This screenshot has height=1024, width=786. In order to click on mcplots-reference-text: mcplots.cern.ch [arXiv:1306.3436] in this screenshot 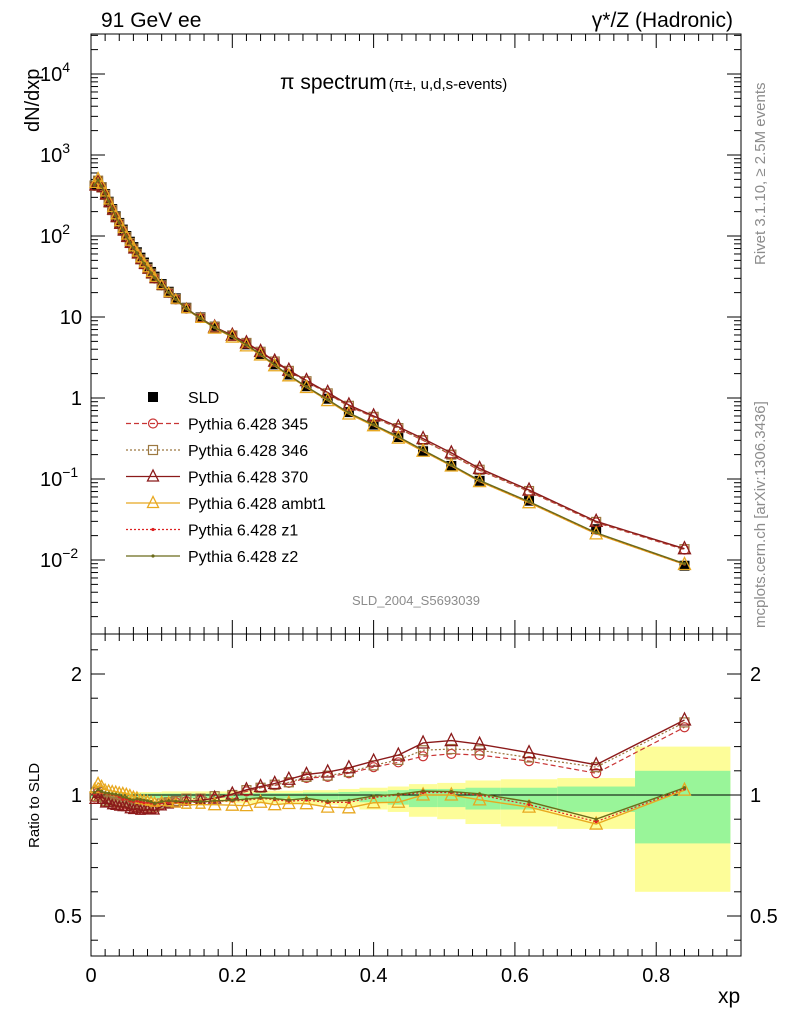, I will do `click(760, 514)`.